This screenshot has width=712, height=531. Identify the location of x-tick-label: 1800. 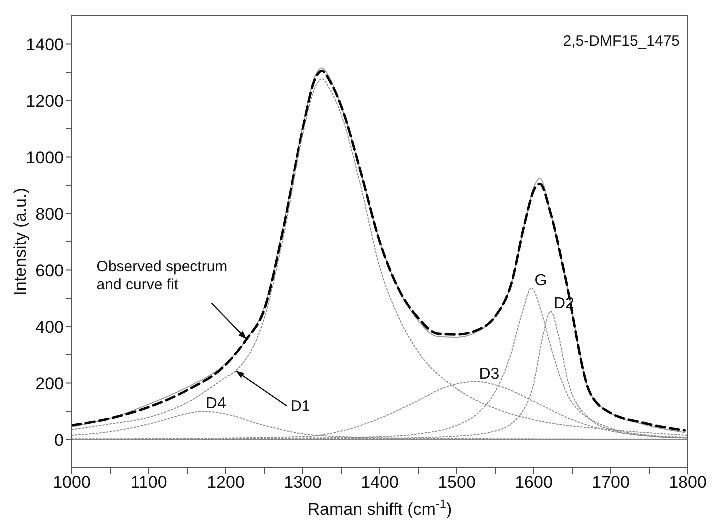
(688, 482).